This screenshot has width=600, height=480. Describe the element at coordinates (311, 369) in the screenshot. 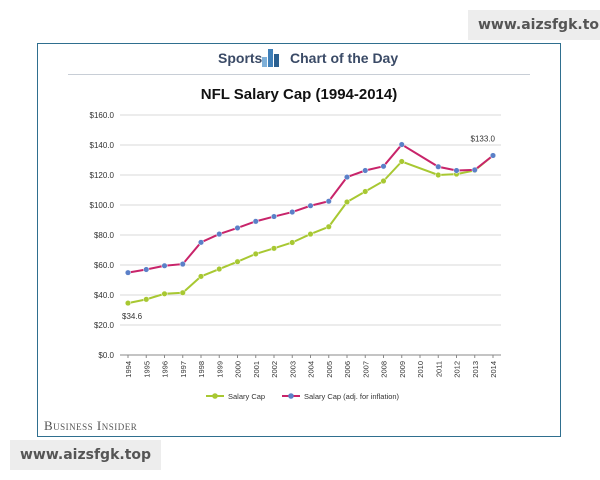

I see `x-tick-label: 2004` at that location.